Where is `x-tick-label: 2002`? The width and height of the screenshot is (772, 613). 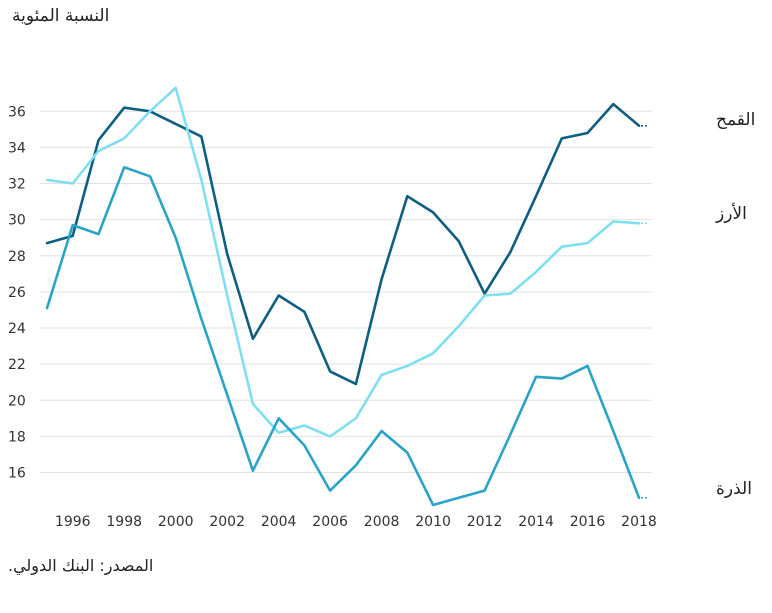
x-tick-label: 2002 is located at coordinates (227, 522).